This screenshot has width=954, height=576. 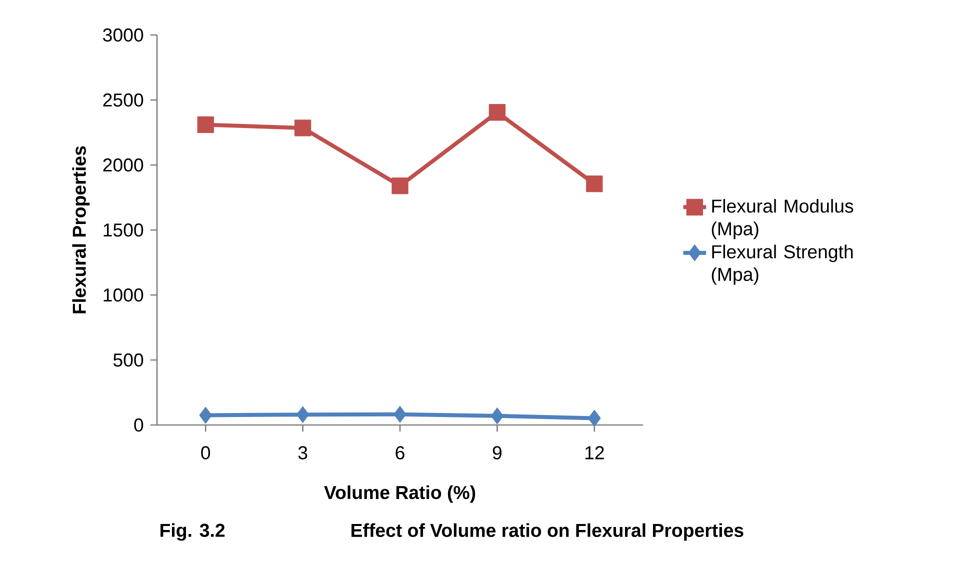 What do you see at coordinates (124, 230) in the screenshot?
I see `y-tick-label: 1500` at bounding box center [124, 230].